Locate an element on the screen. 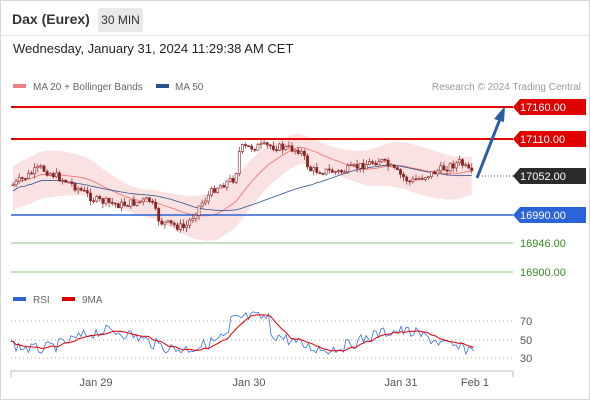 The height and width of the screenshot is (400, 590). rsi-70-label: 70 is located at coordinates (526, 322).